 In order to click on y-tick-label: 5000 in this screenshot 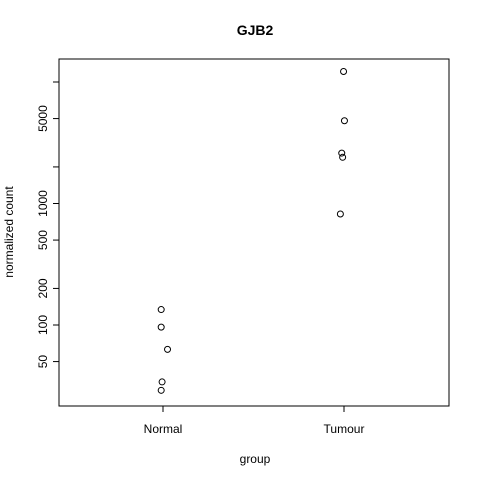, I will do `click(43, 118)`.